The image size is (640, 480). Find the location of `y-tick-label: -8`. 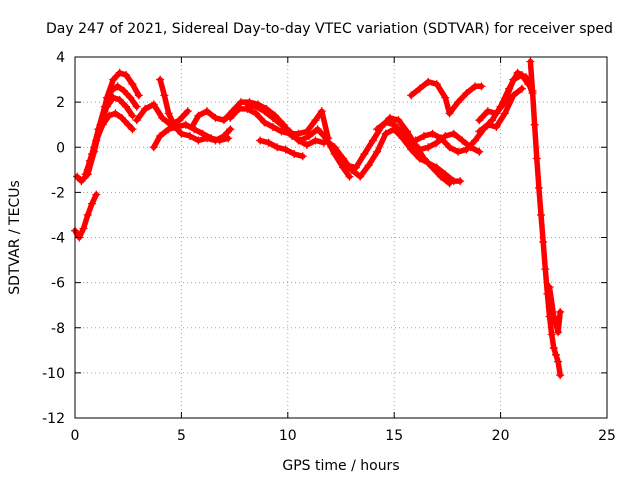

y-tick-label: -8 is located at coordinates (58, 329).